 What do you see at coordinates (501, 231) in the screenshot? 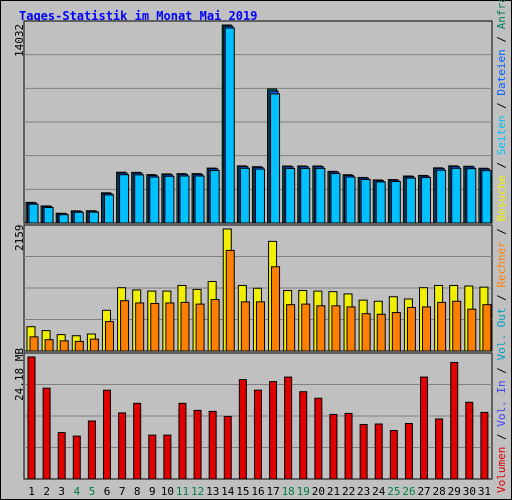
I see `legend-item-7: /` at bounding box center [501, 231].